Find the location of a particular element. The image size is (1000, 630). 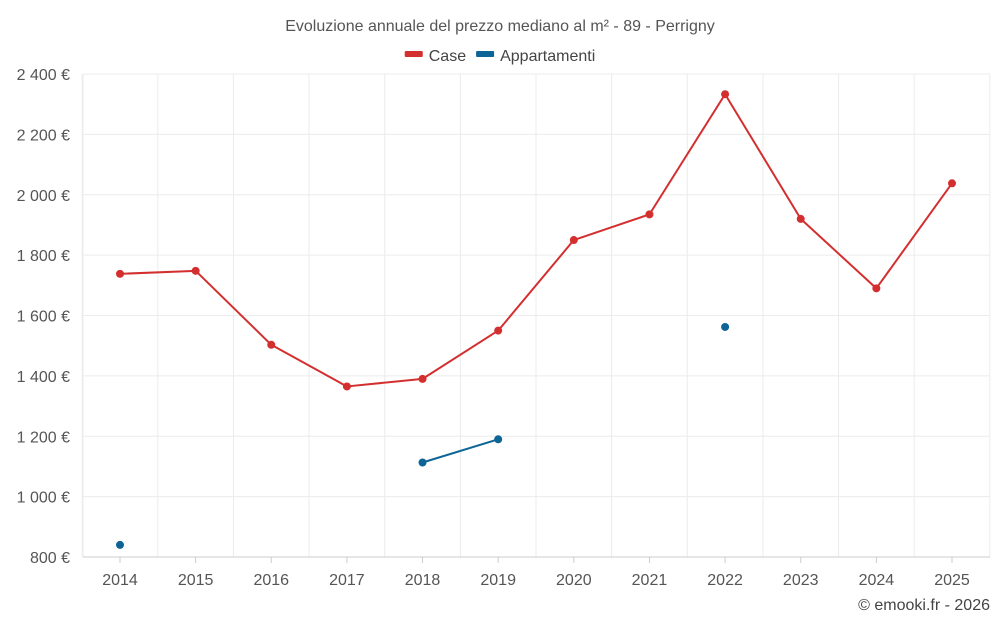

data-point-case-2021 is located at coordinates (649, 214).